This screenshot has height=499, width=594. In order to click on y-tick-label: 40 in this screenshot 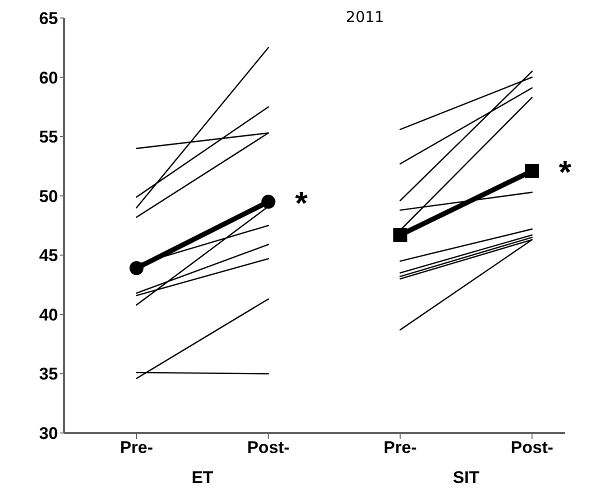, I will do `click(48, 314)`.